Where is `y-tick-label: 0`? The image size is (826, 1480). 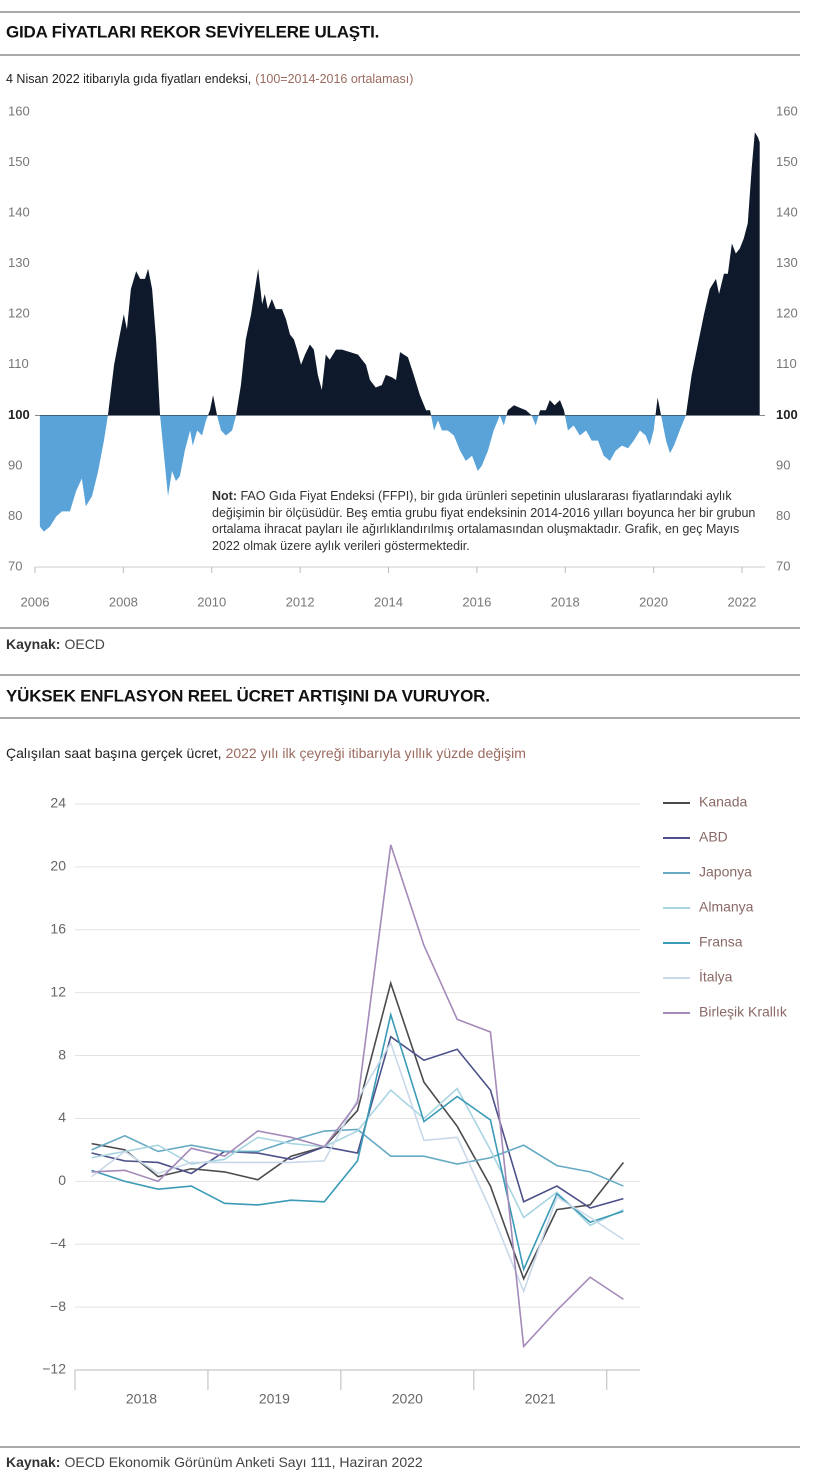
y-tick-label: 0 is located at coordinates (62, 1180).